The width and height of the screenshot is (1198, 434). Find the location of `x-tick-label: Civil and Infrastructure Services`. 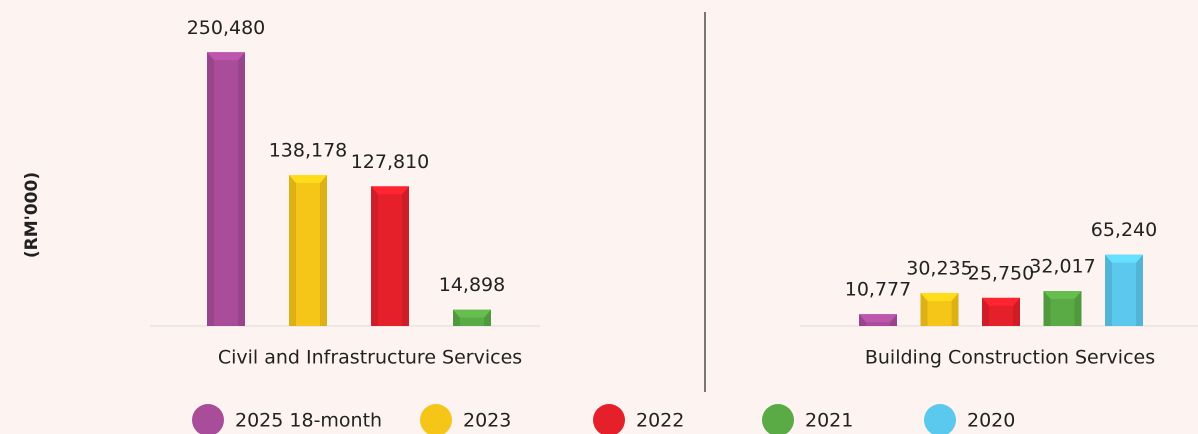

x-tick-label: Civil and Infrastructure Services is located at coordinates (370, 358).